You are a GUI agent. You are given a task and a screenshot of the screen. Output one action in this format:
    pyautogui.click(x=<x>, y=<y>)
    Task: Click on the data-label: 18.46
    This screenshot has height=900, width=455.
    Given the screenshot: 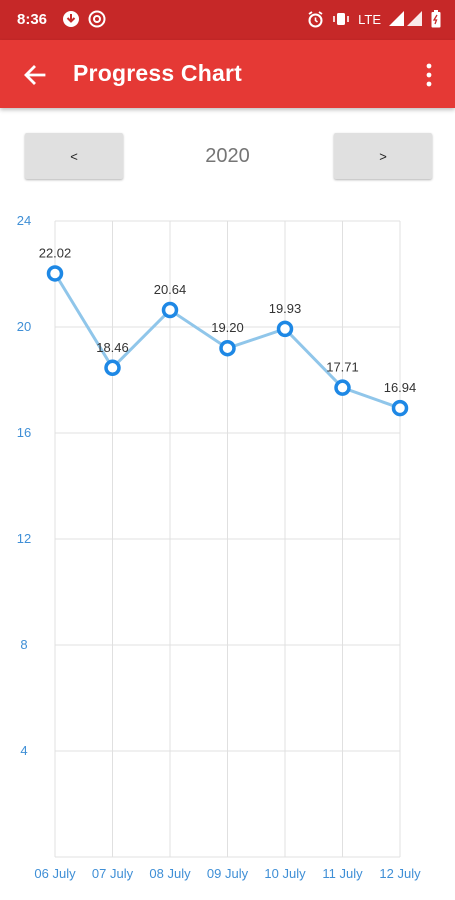 What is the action you would take?
    pyautogui.click(x=112, y=347)
    